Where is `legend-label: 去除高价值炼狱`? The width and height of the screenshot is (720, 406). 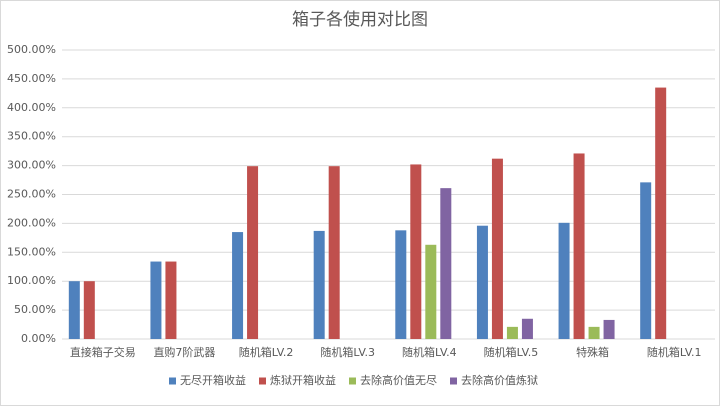 legend-label: 去除高价值炼狱 is located at coordinates (499, 380).